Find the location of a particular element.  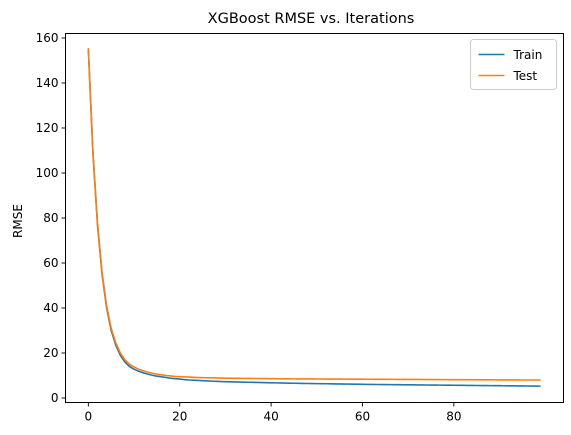

legend-box is located at coordinates (513, 64).